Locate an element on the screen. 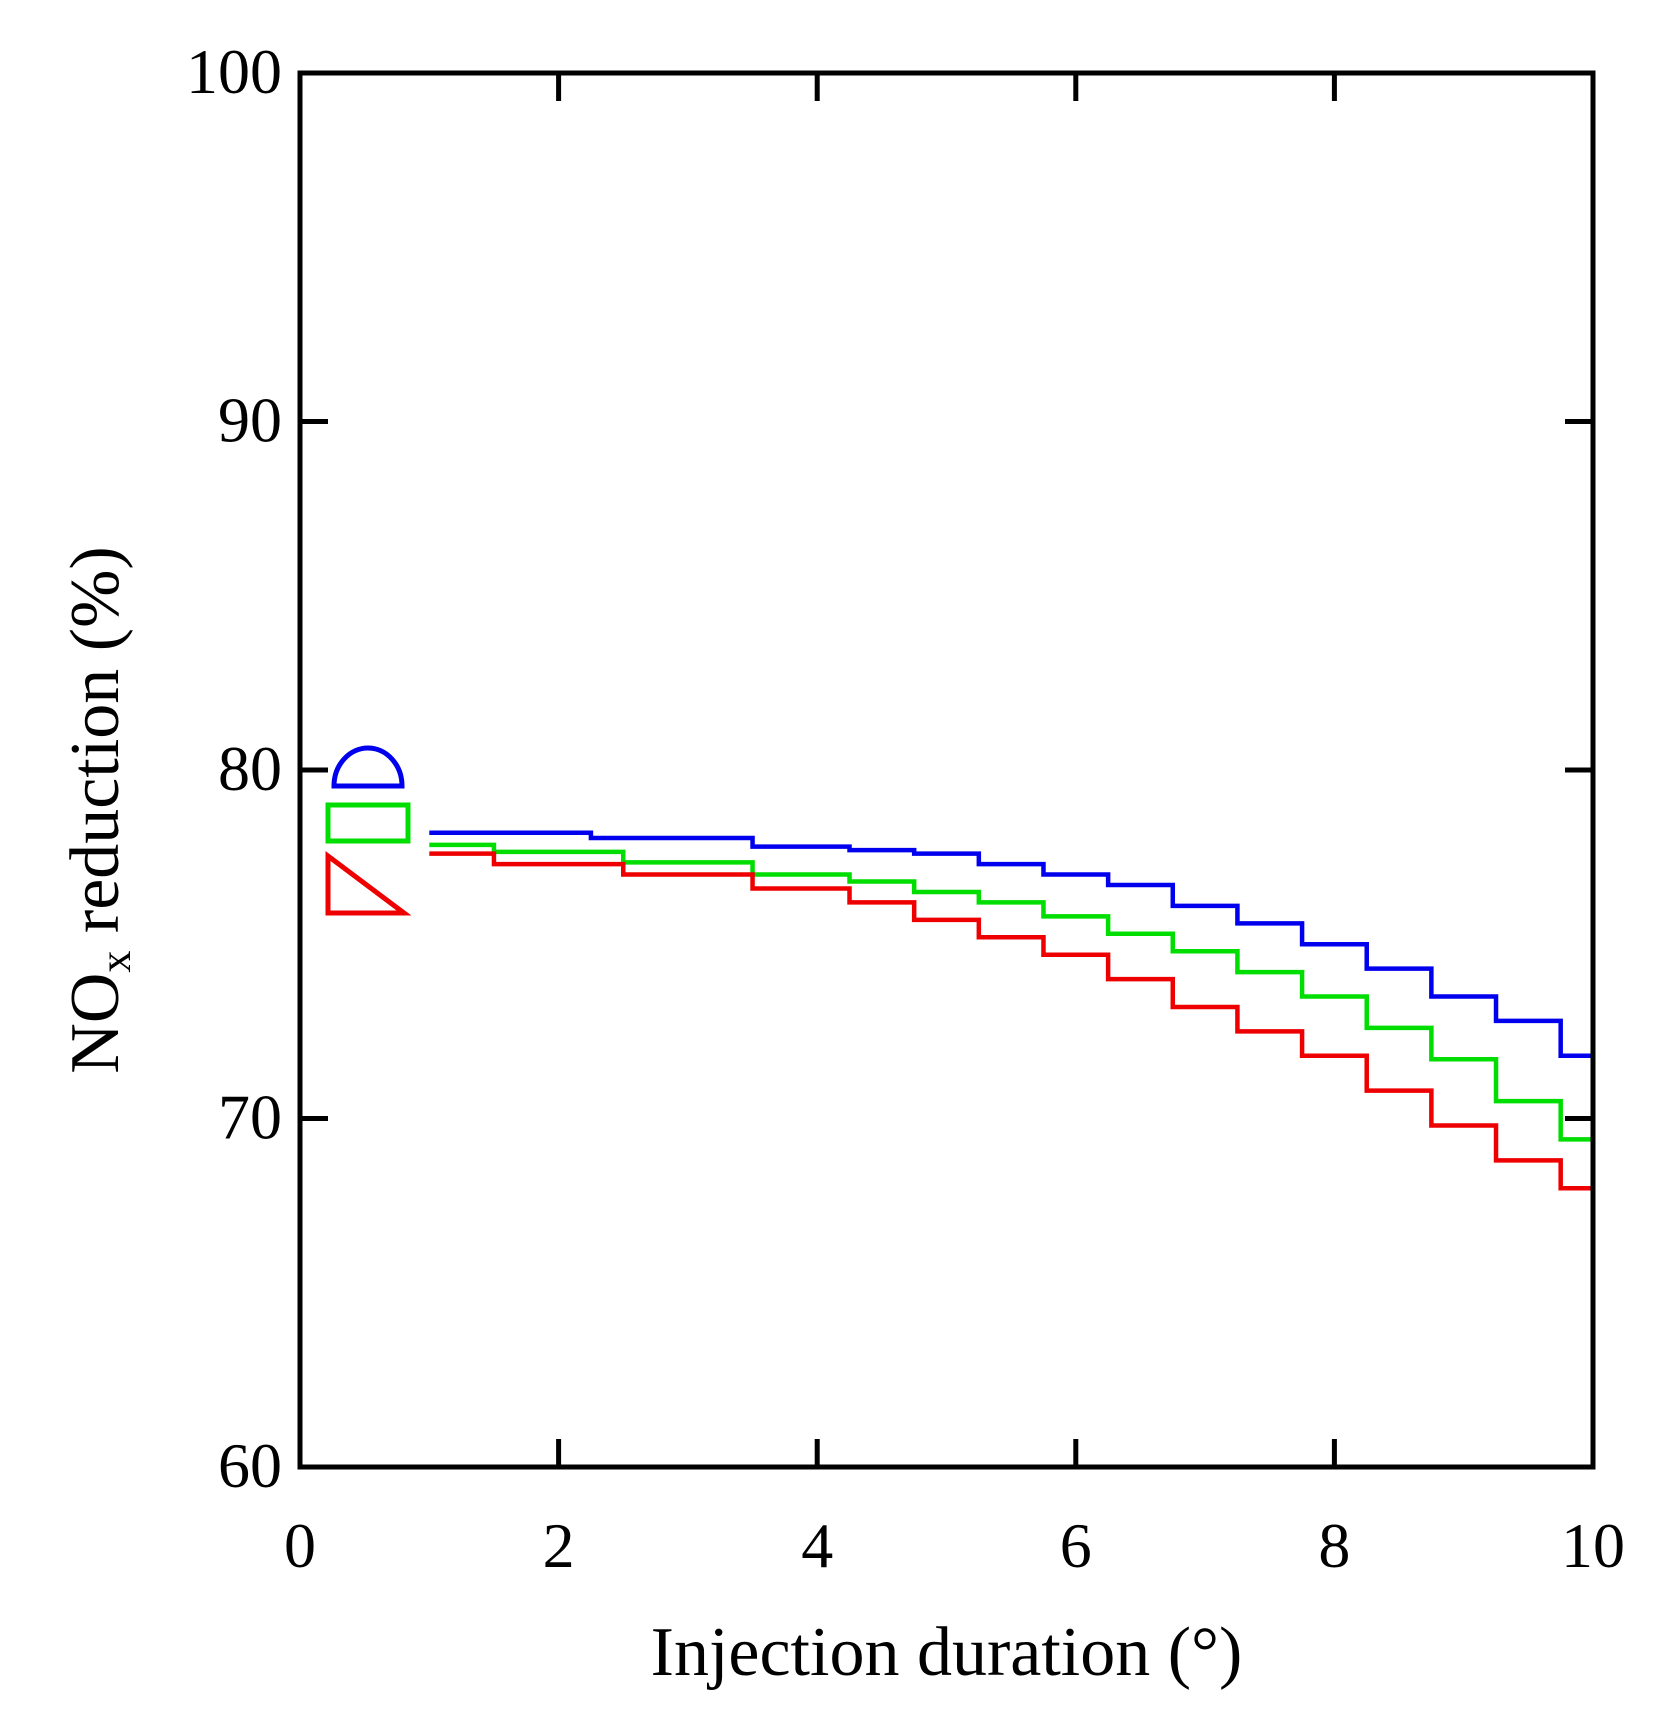  y-tick-label: 90 is located at coordinates (250, 420).